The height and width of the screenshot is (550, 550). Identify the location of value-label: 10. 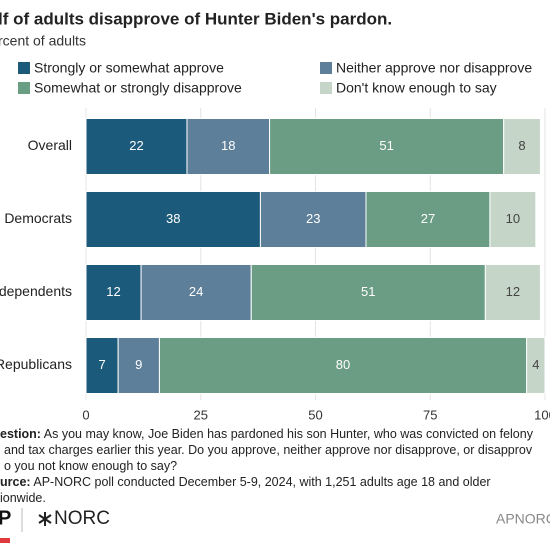
(513, 218).